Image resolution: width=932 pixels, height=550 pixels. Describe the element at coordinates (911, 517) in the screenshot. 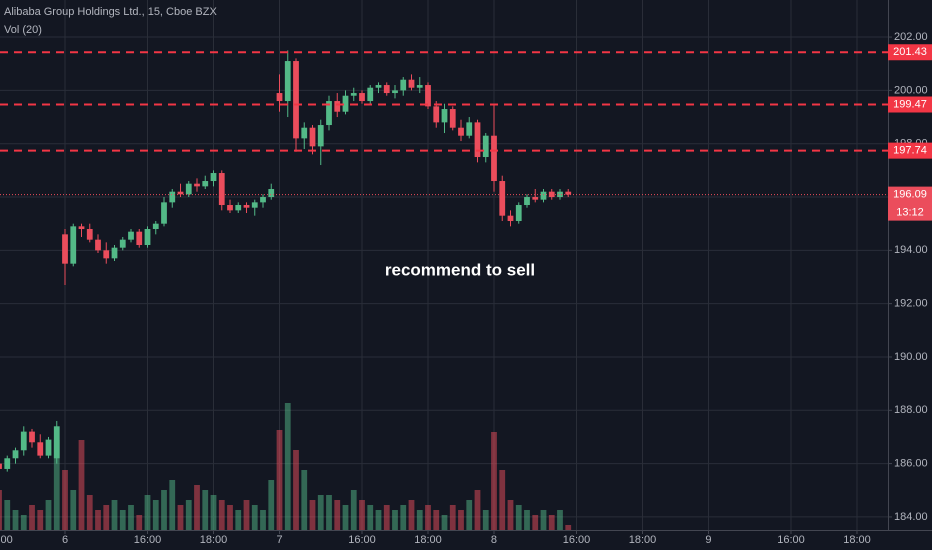

I see `y-tick-label: 184.00` at that location.